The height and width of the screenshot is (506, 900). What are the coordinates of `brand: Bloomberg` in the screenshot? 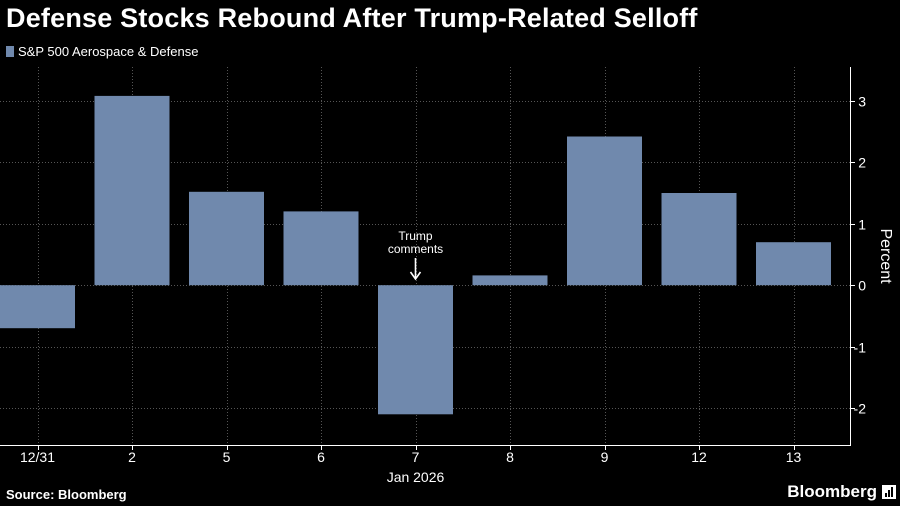 It's located at (841, 492).